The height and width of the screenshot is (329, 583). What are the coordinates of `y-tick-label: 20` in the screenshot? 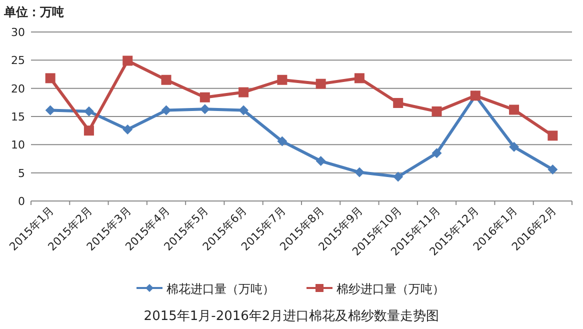 It's located at (18, 89).